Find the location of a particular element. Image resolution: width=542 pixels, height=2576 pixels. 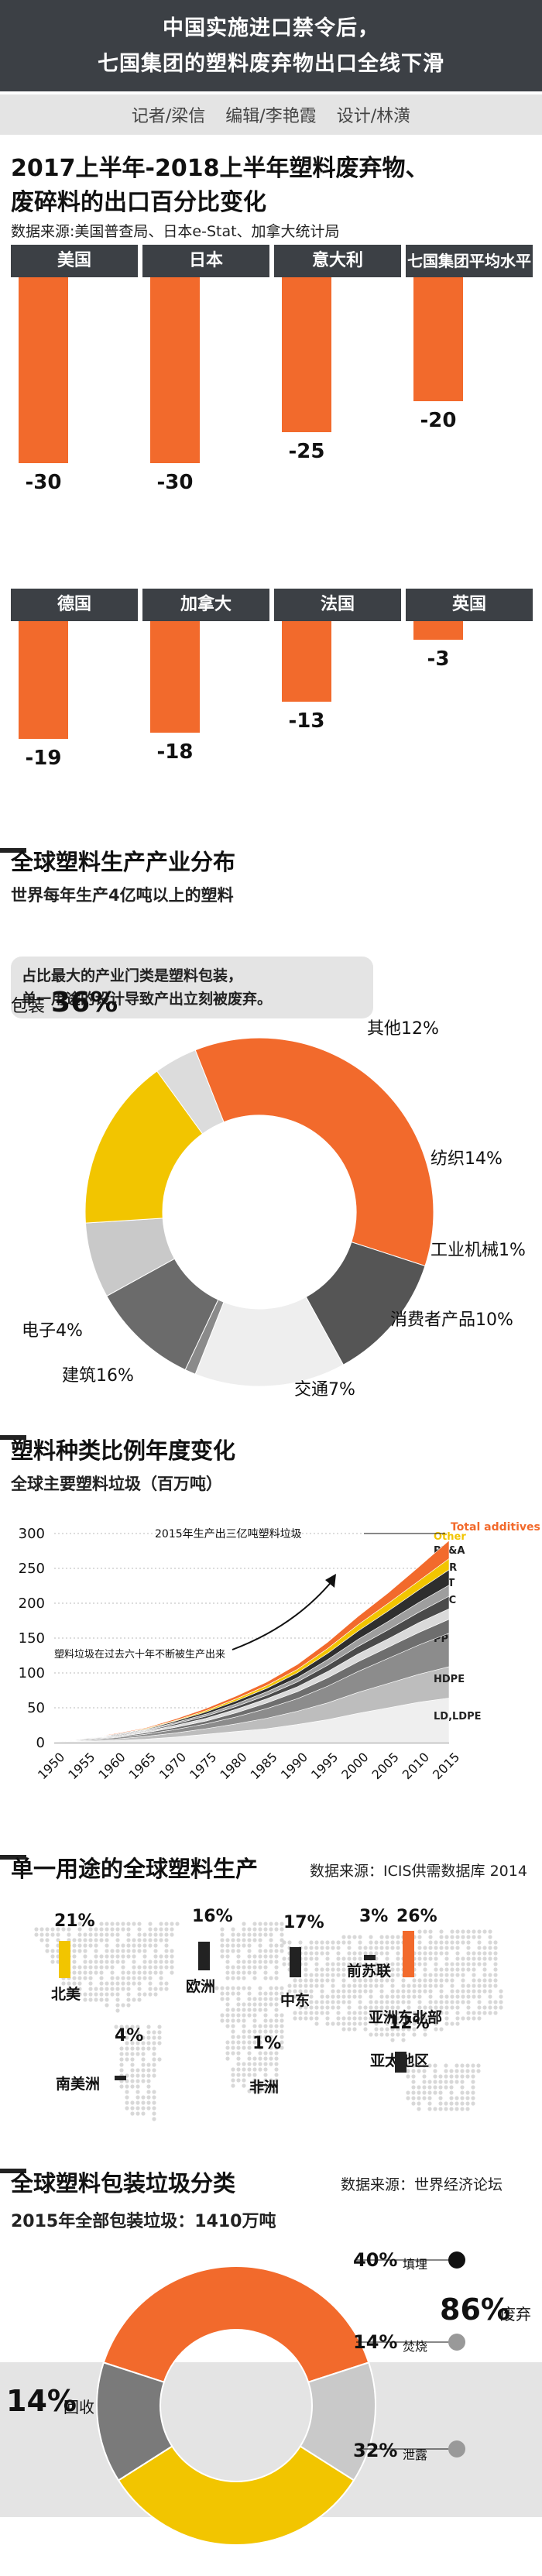

bar-value-label: -3 is located at coordinates (438, 659).